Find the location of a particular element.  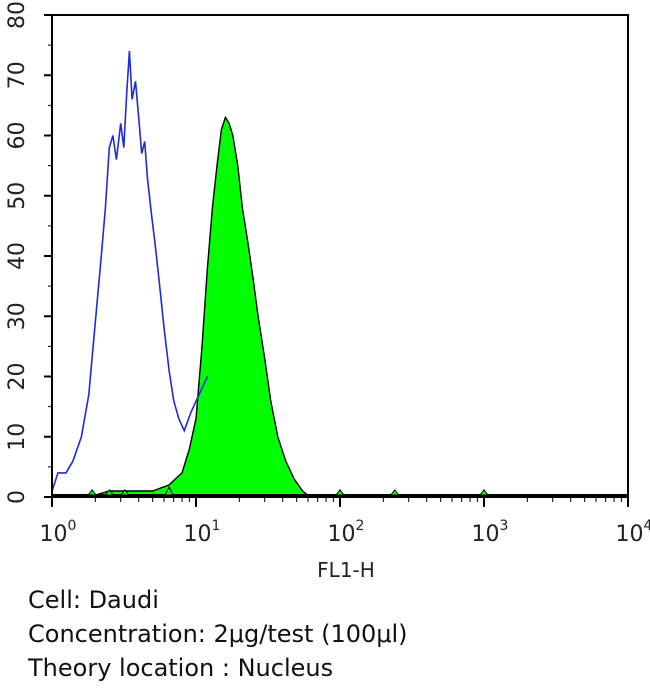

caption-theory-location: Theory location : Nucleus is located at coordinates (181, 668).